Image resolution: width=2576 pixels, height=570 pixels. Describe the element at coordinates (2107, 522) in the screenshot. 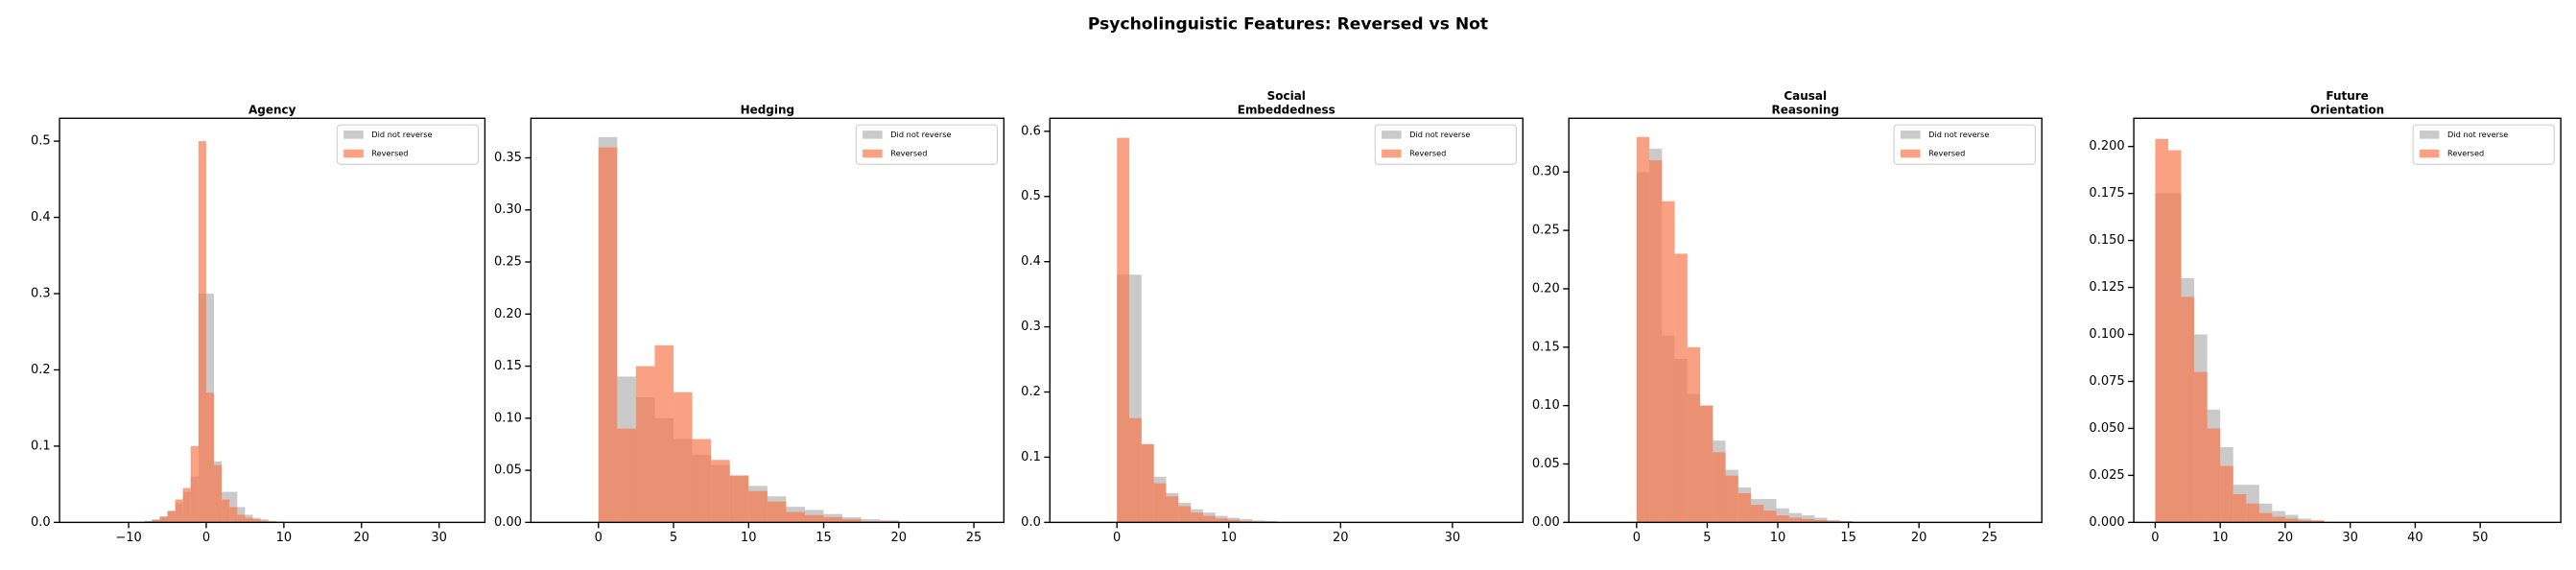

I see `y-tick-label: 0.000` at that location.